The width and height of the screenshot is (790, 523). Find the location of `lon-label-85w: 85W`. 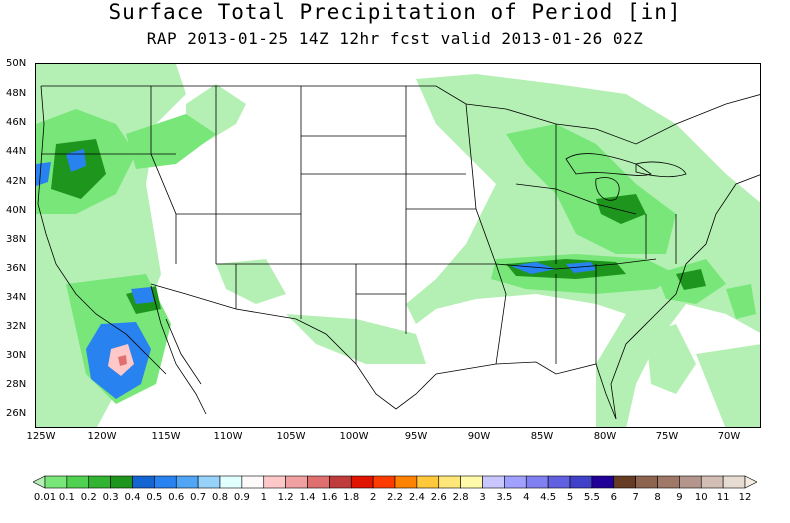

lon-label-85w: 85W is located at coordinates (542, 436).